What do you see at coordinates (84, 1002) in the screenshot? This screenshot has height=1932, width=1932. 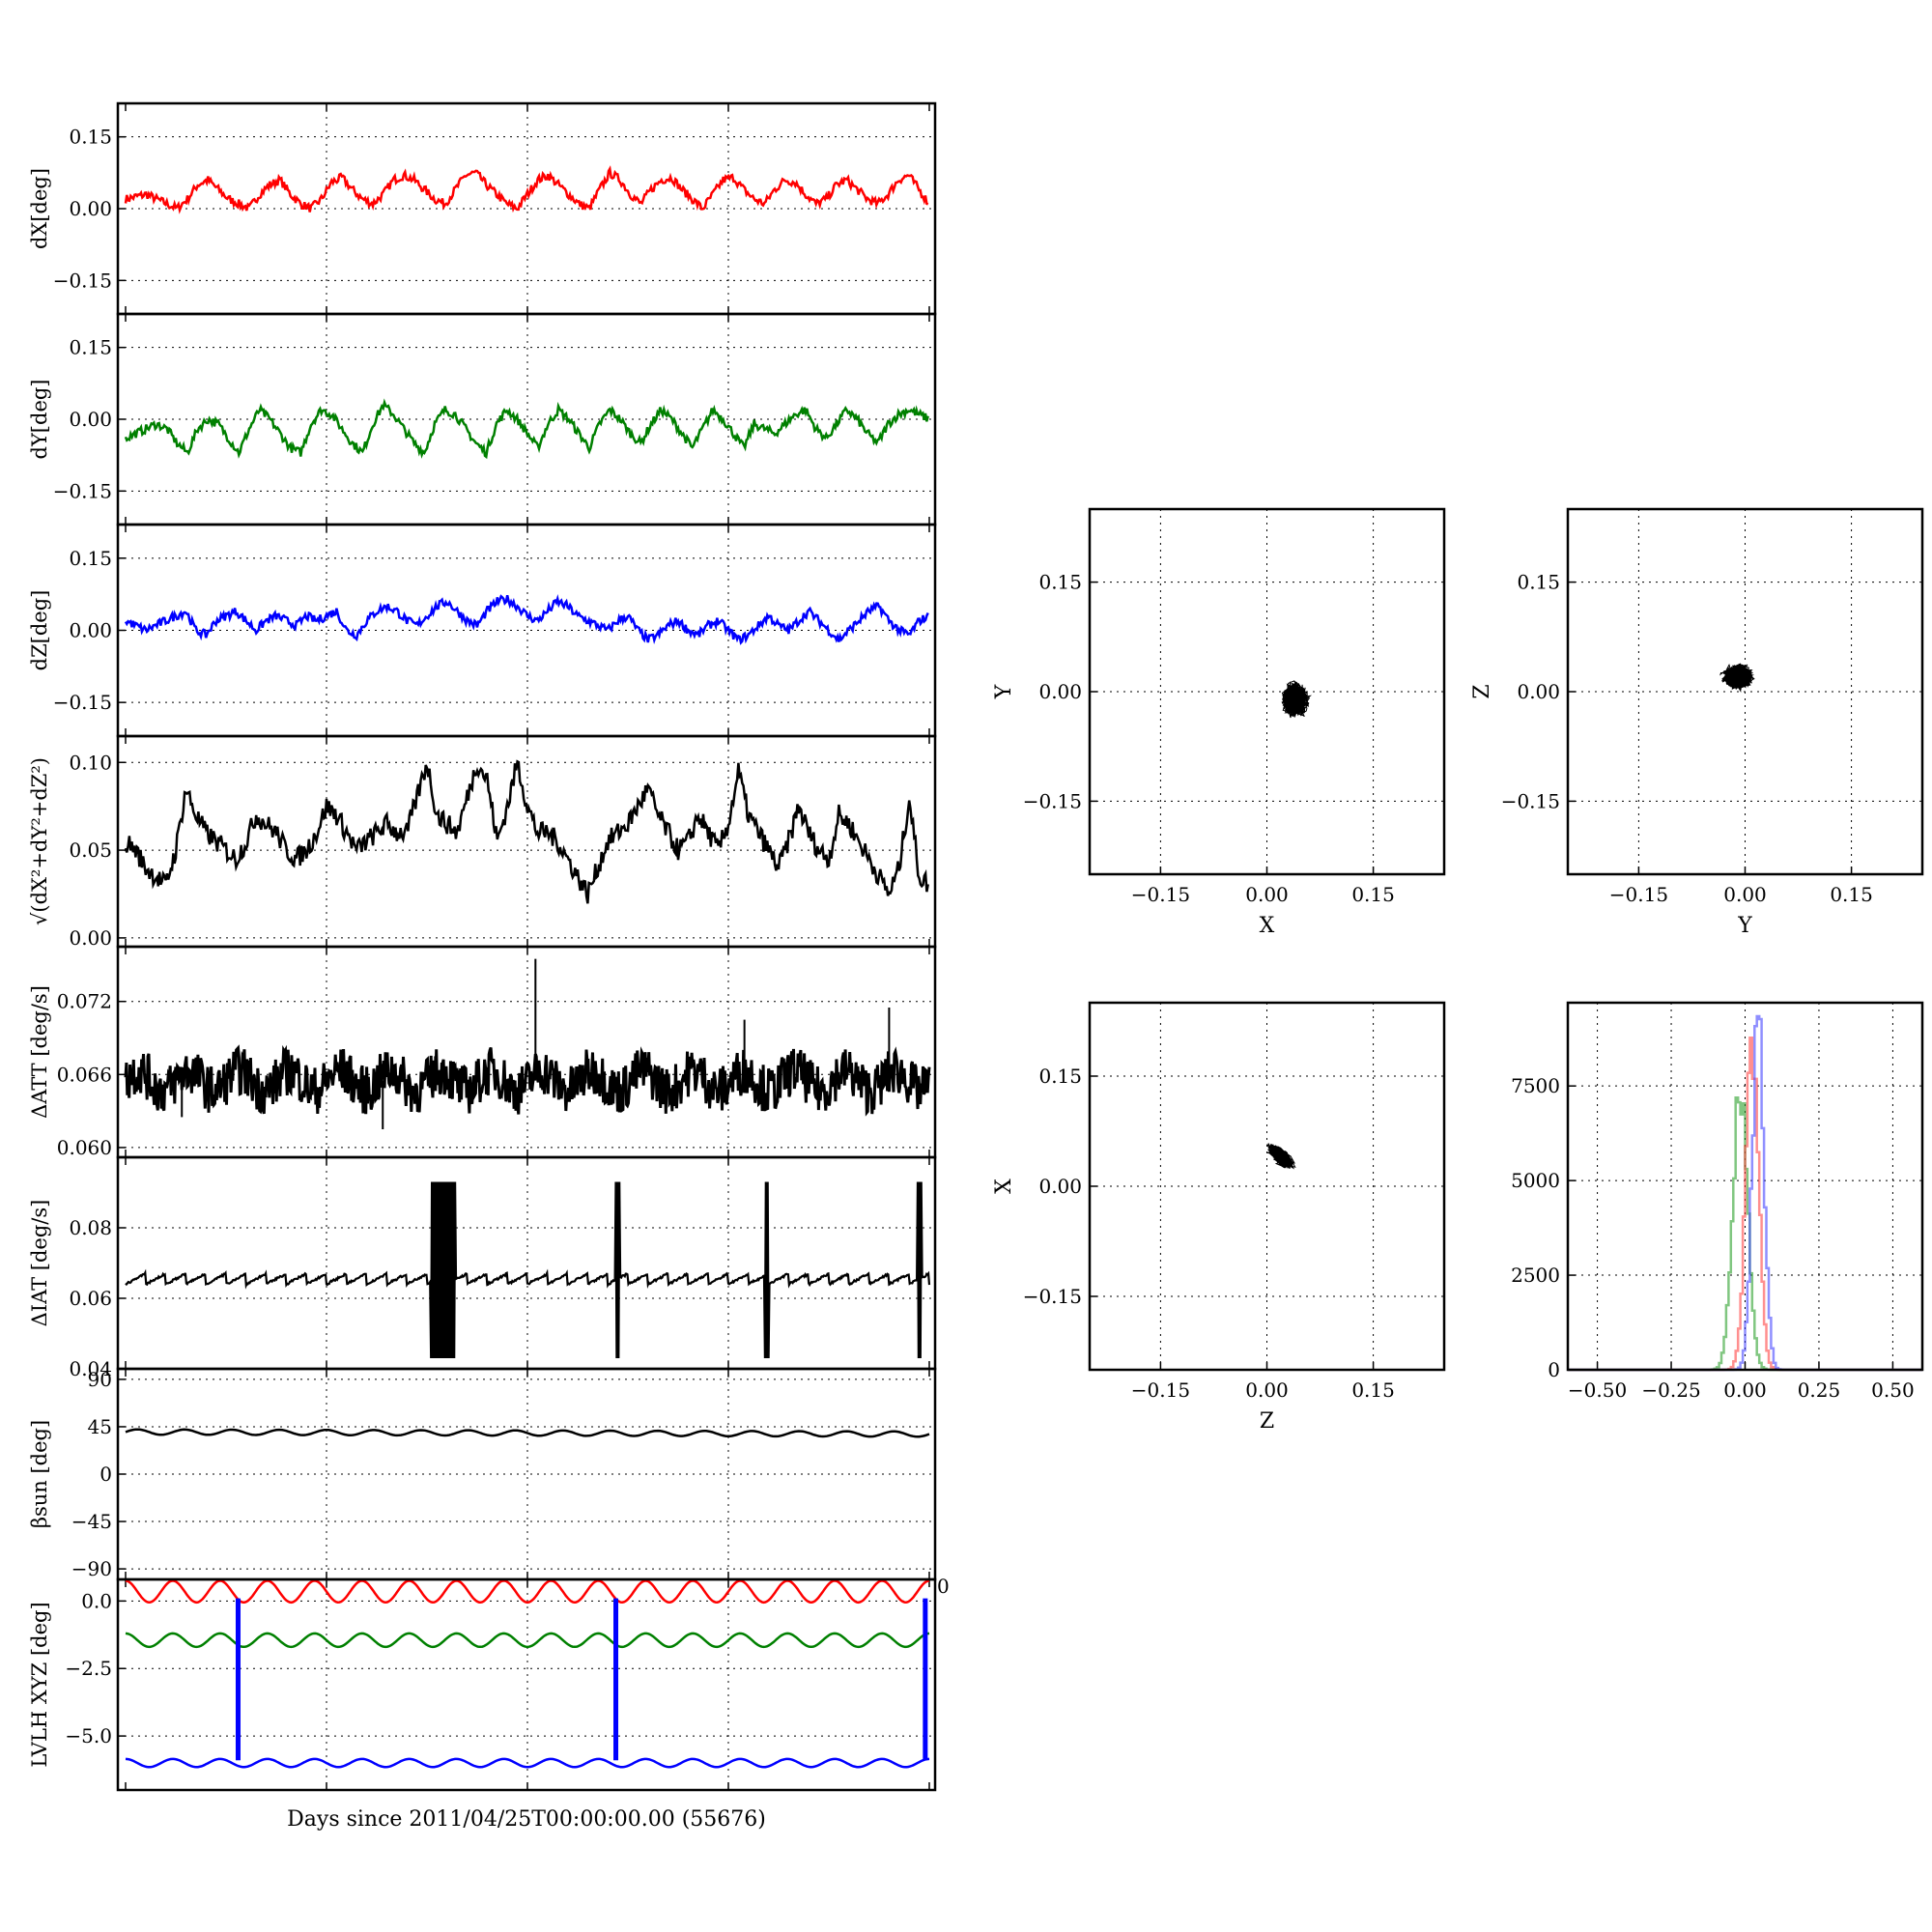 I see `y-tick-label: 0.072` at bounding box center [84, 1002].